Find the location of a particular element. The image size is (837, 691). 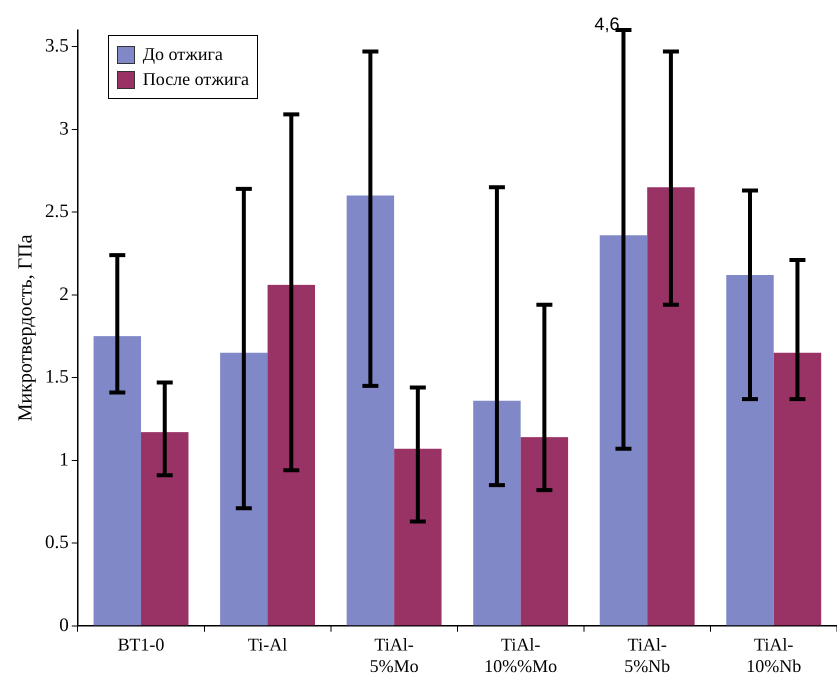

y-tick-label: 3 is located at coordinates (64, 129).